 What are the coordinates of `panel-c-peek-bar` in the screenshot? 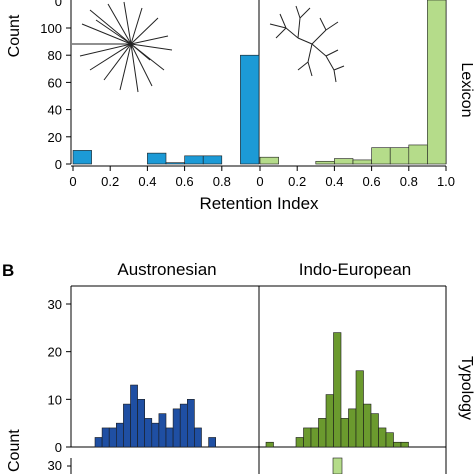 It's located at (337, 465).